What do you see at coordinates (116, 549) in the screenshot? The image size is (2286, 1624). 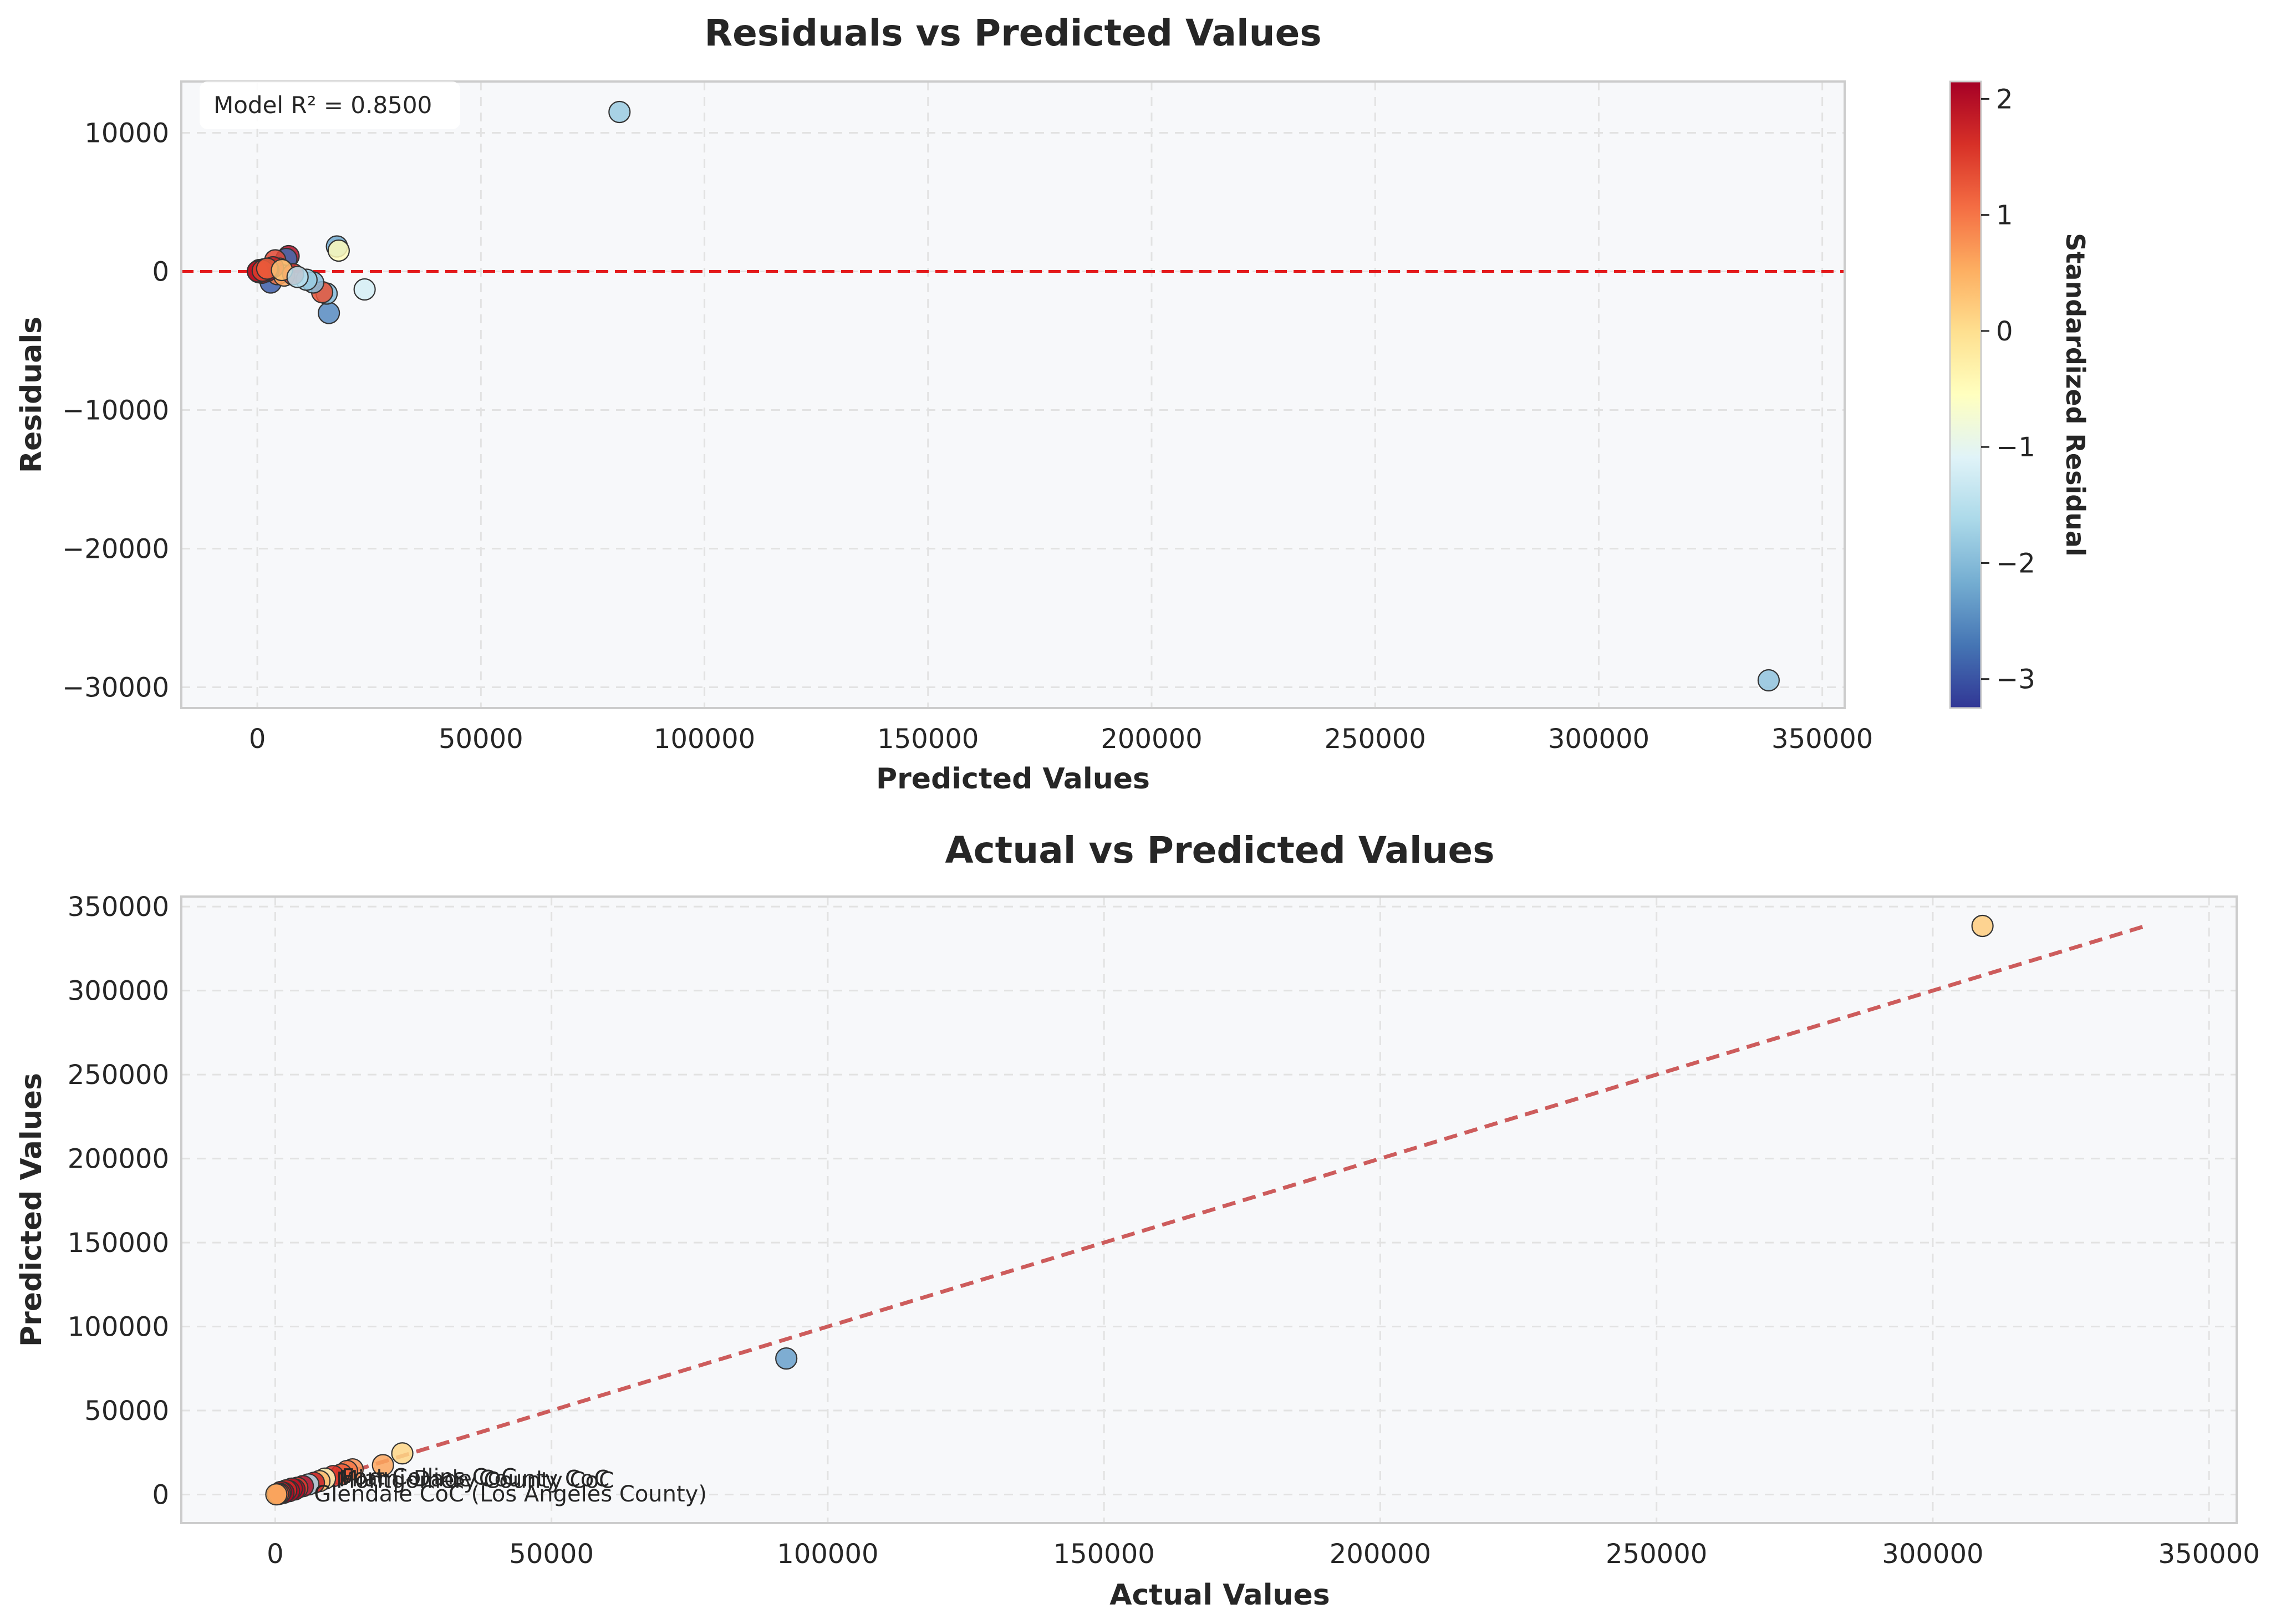 I see `y-tick-label: −20000` at bounding box center [116, 549].